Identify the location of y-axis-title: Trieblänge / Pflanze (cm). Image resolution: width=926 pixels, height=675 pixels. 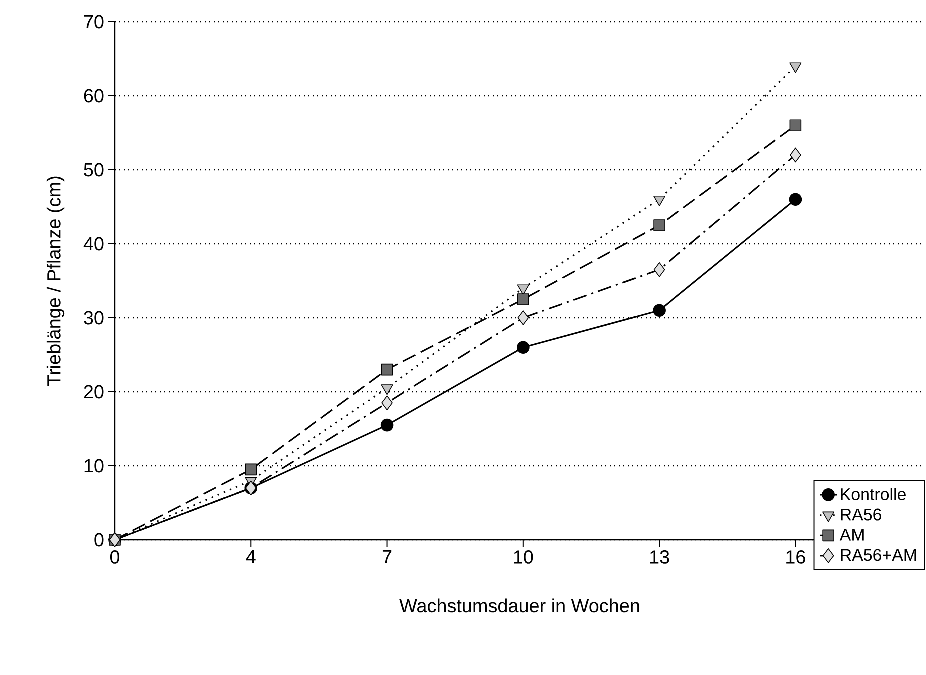
(55, 281).